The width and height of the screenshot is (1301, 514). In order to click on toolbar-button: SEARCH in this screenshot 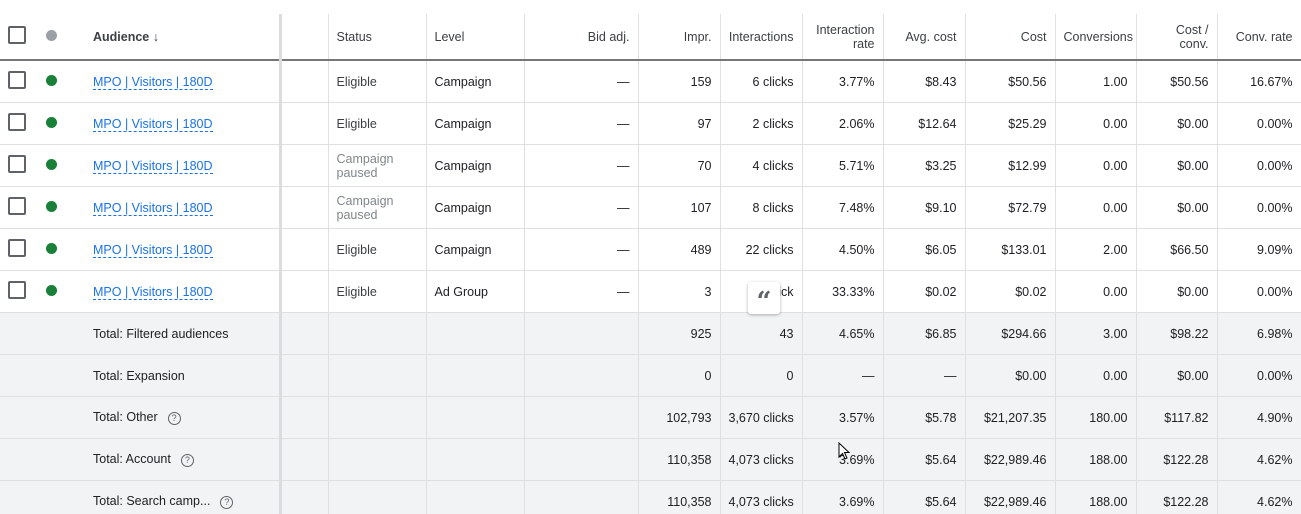, I will do `click(949, 1)`.